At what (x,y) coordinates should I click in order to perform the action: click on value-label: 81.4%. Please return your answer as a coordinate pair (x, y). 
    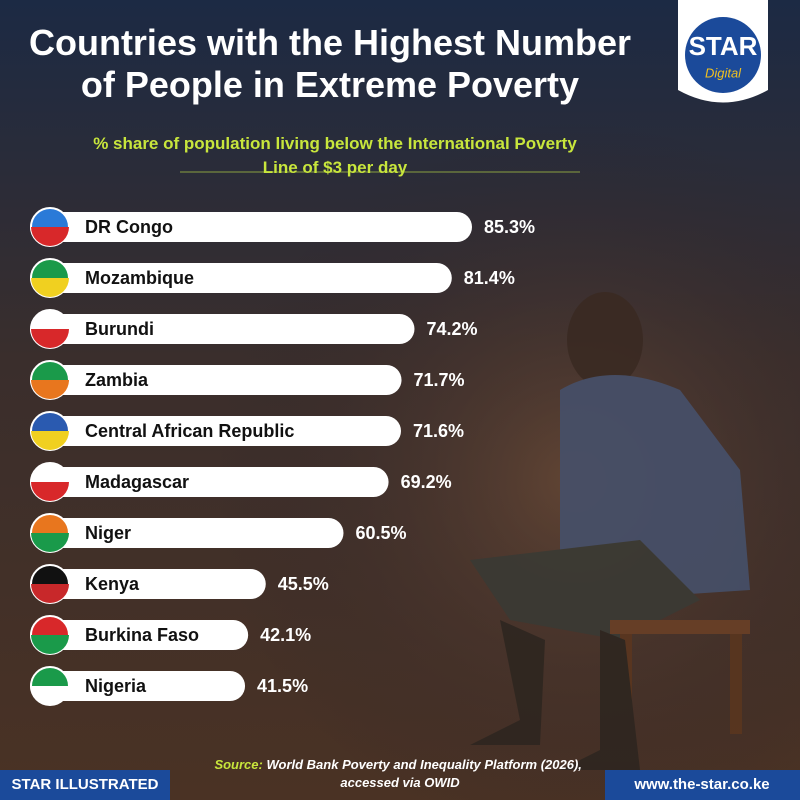
    Looking at the image, I should click on (489, 278).